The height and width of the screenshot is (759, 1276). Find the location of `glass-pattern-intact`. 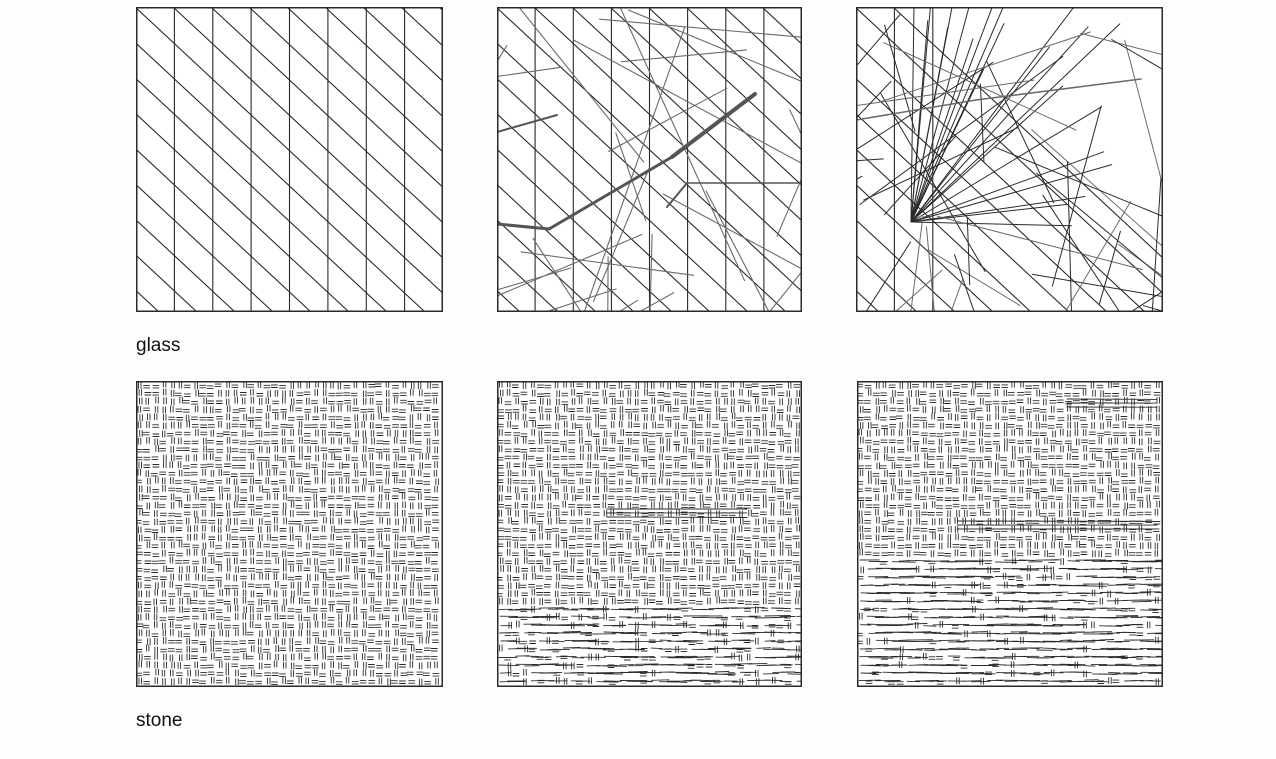

glass-pattern-intact is located at coordinates (289, 159).